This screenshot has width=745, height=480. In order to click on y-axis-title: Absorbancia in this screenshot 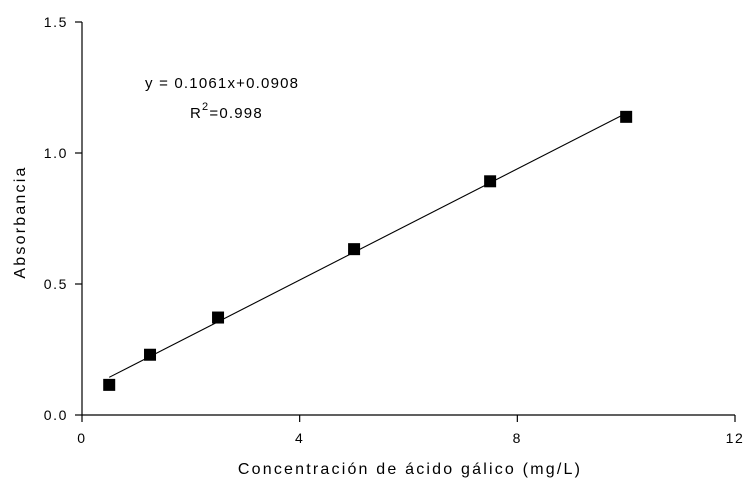, I will do `click(20, 221)`.